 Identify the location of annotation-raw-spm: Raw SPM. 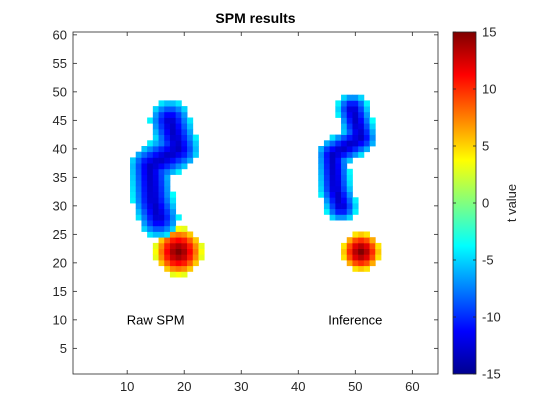
(156, 319).